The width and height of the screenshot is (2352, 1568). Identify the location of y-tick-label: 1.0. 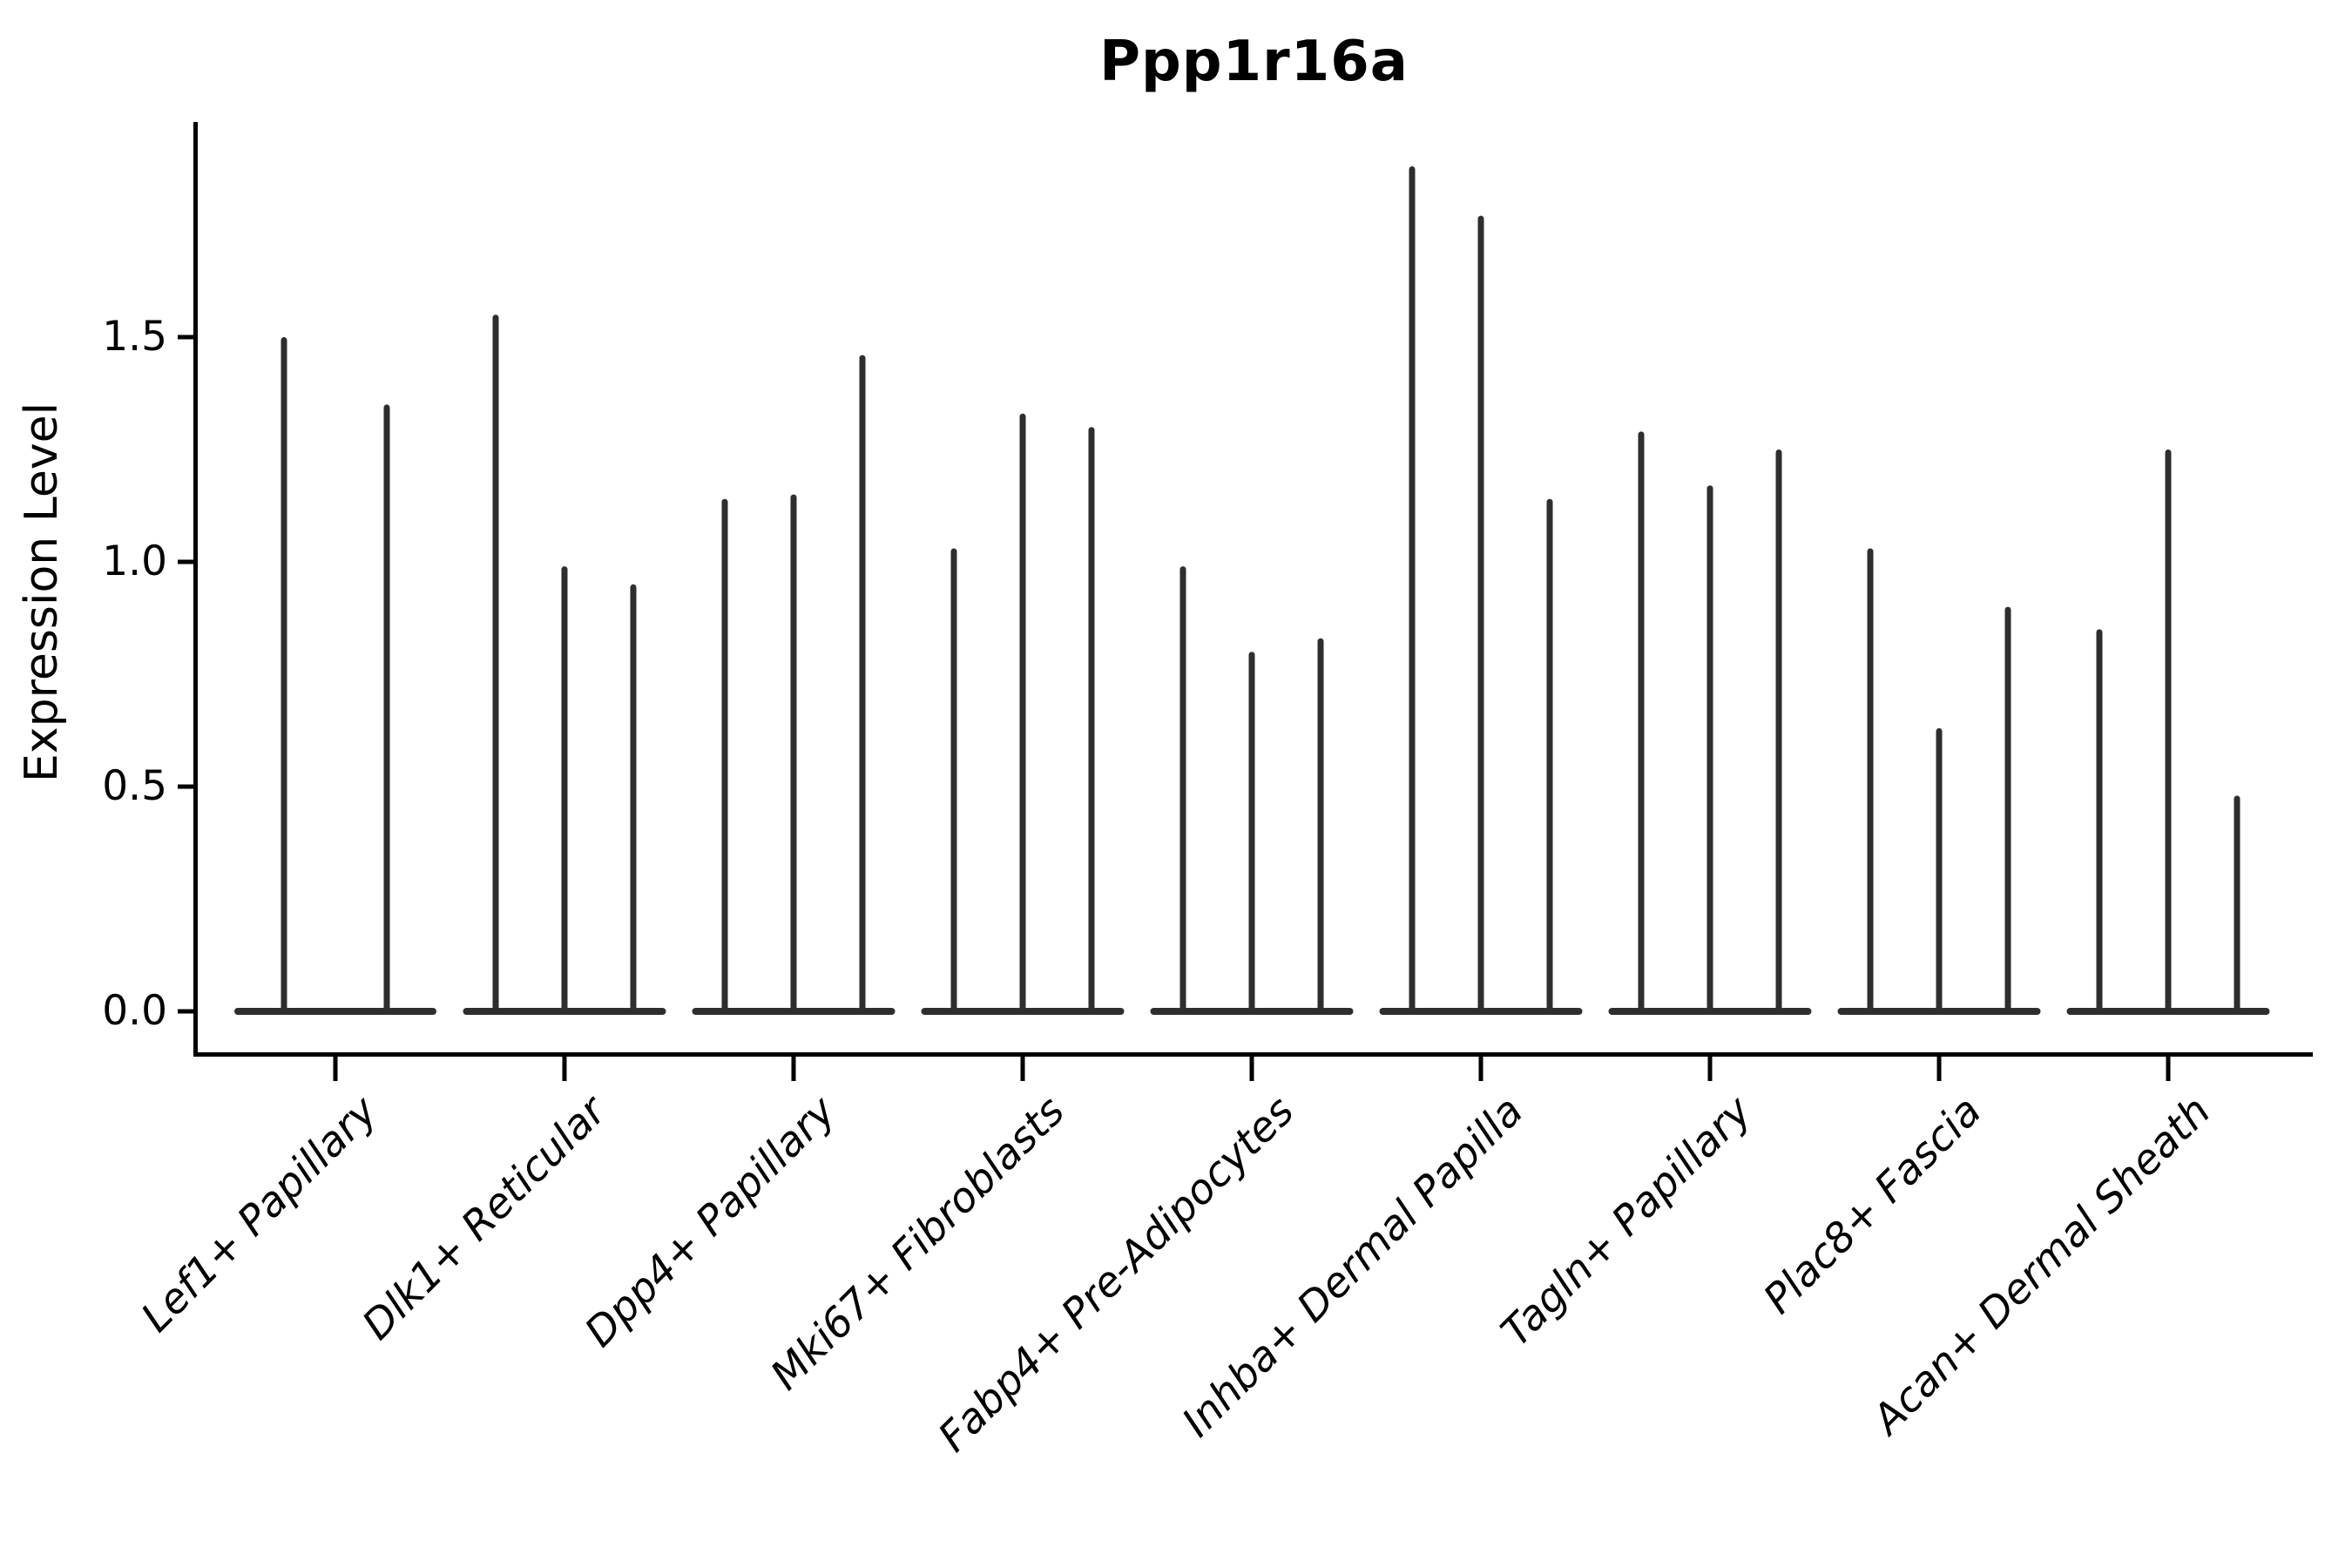
(134, 561).